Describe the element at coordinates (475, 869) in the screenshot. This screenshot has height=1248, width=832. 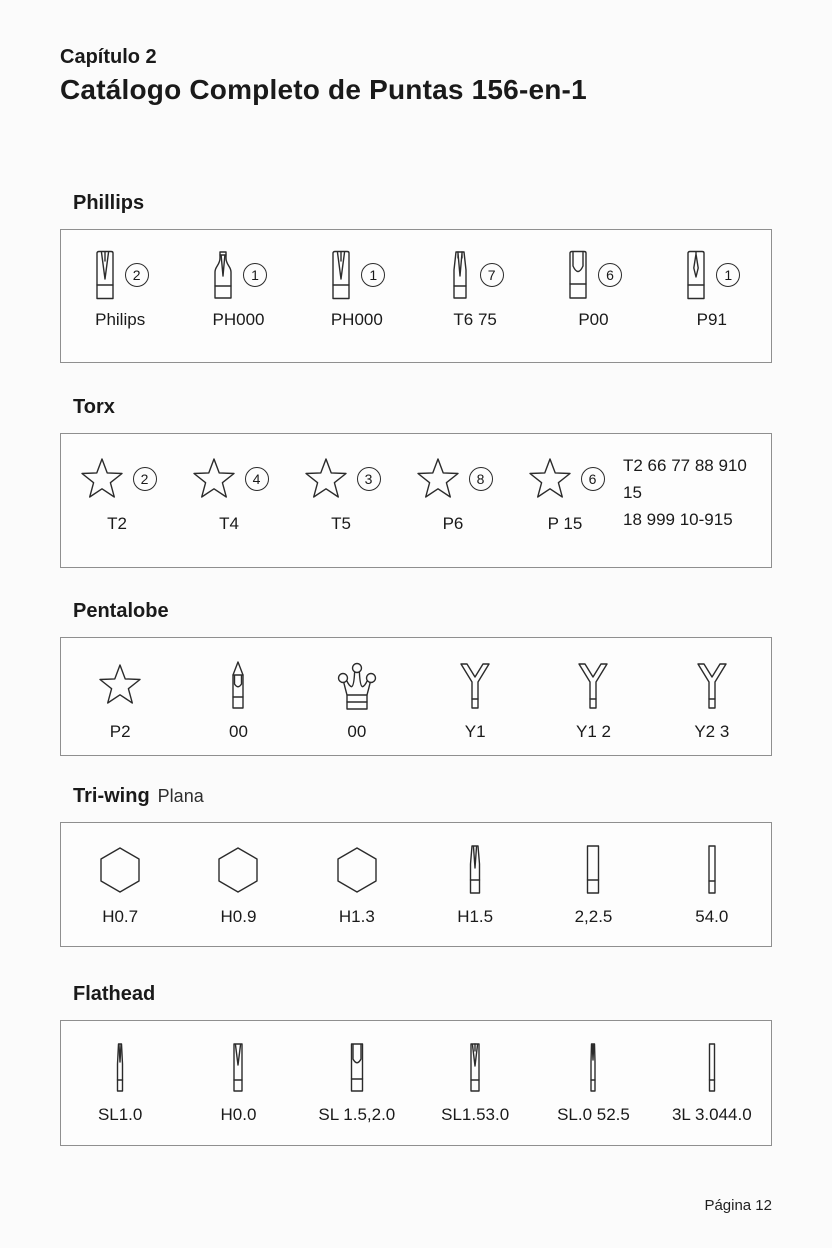
I see `taper-bit-icon` at that location.